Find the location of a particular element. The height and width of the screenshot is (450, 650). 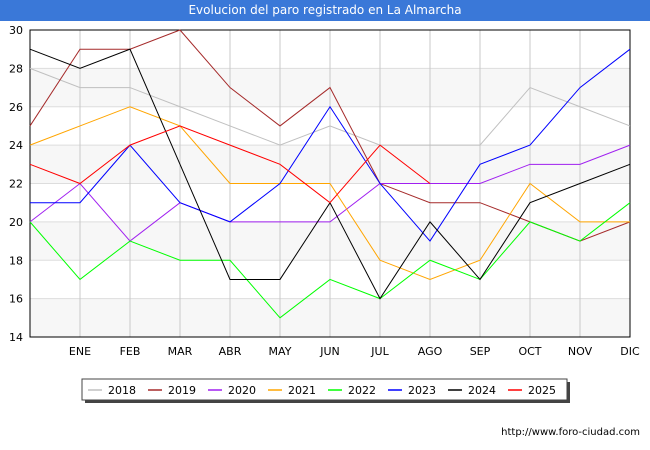

legend-box is located at coordinates (324, 389).